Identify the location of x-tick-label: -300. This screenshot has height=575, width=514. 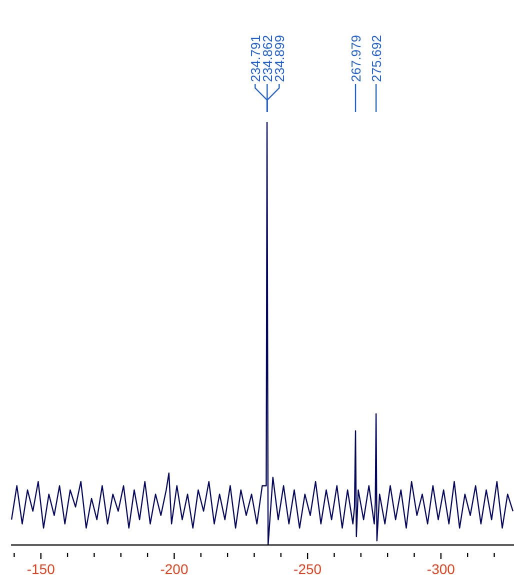
(441, 568).